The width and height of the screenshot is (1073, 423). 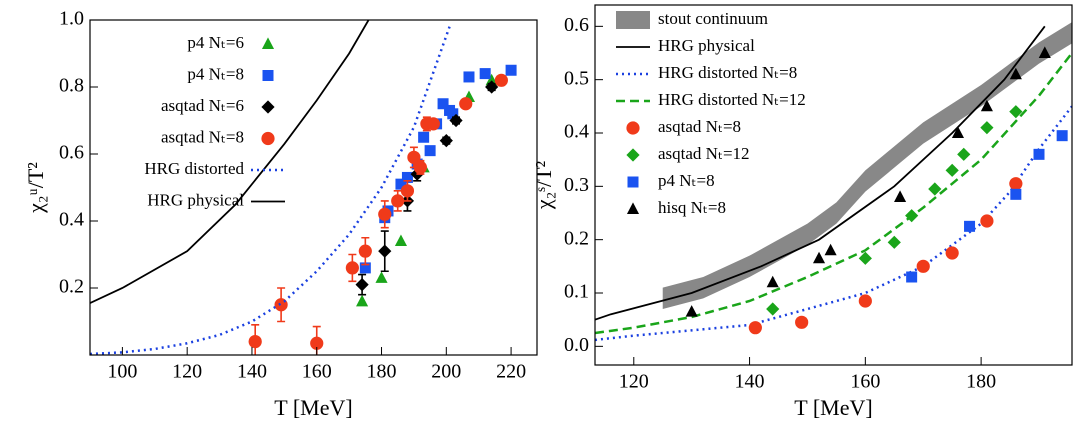 I want to click on legend-label: stout continuum, so click(x=713, y=18).